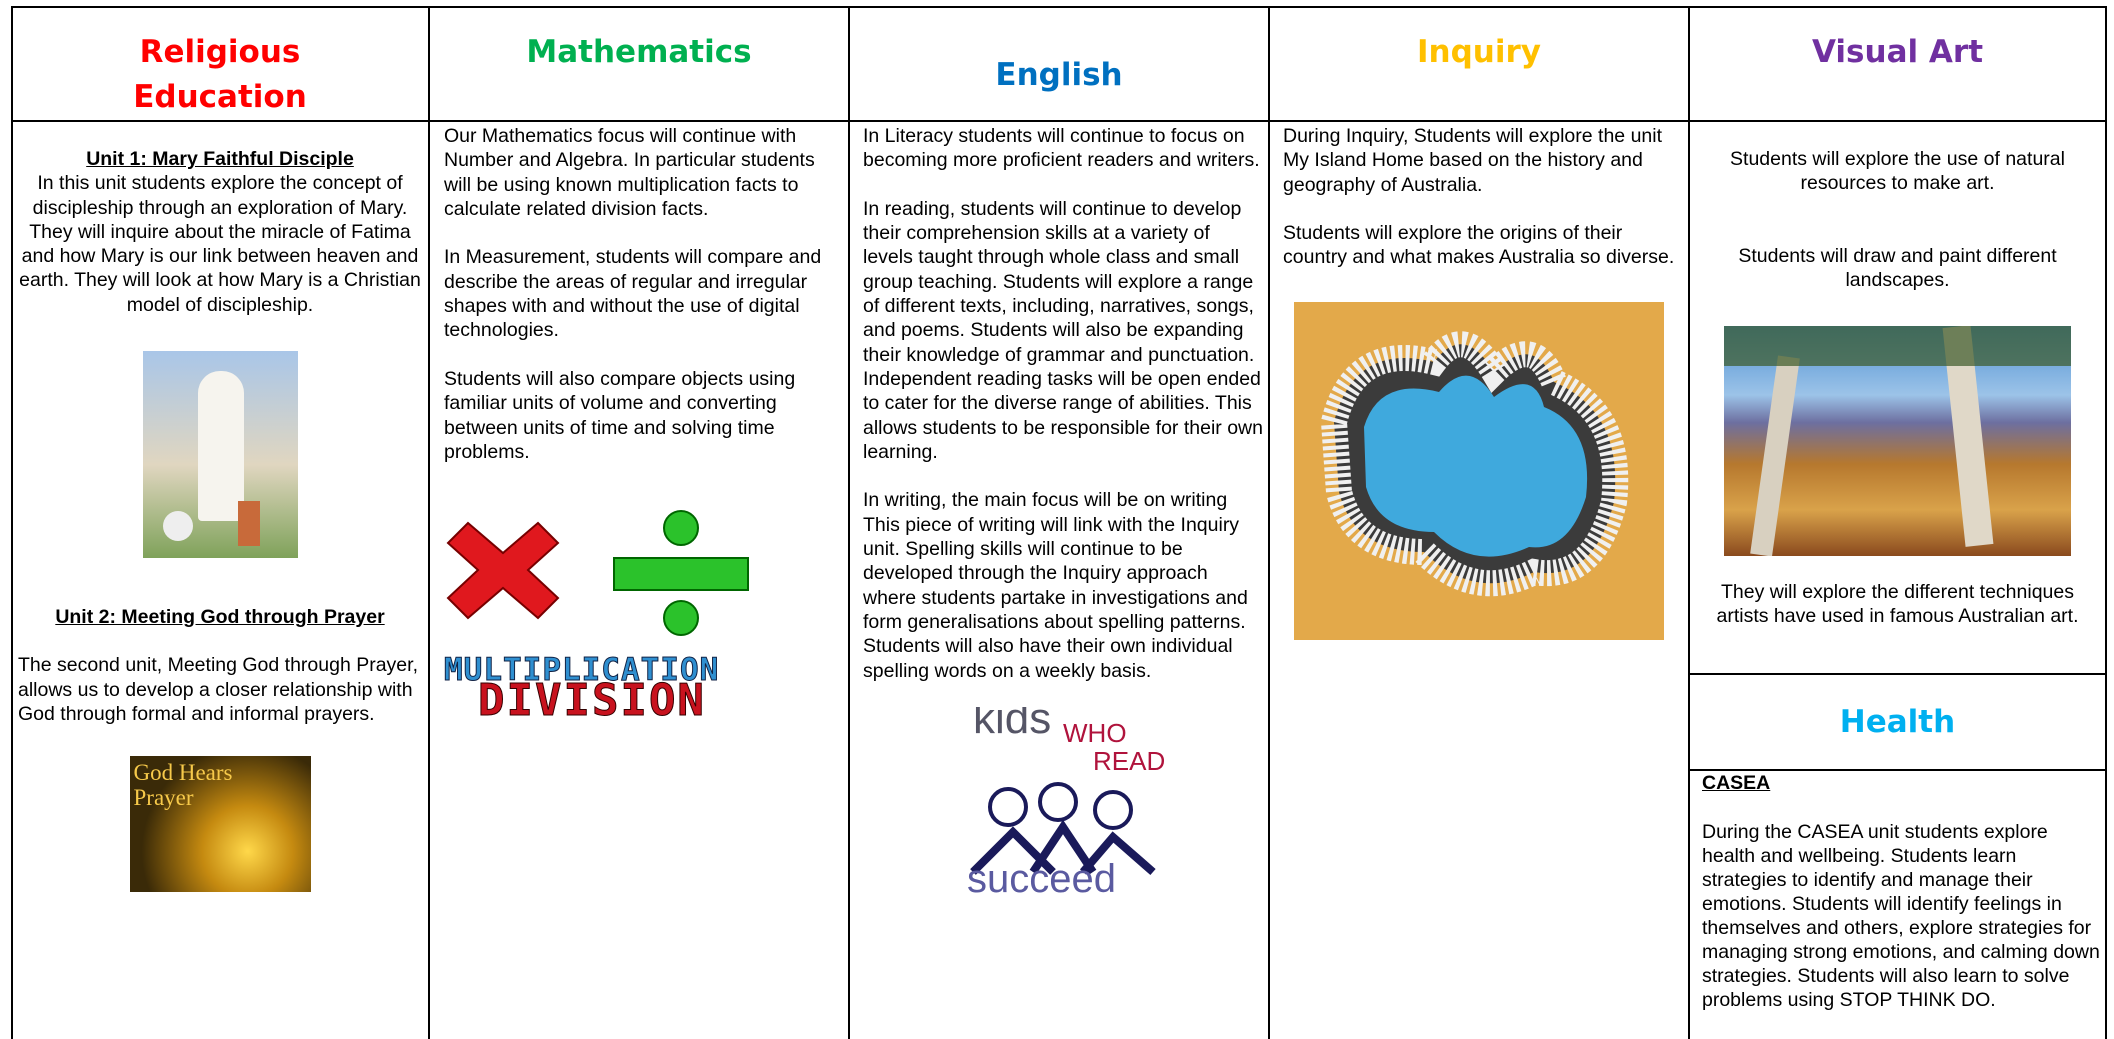  Describe the element at coordinates (1736, 783) in the screenshot. I see `unit-heading: CASEA` at that location.